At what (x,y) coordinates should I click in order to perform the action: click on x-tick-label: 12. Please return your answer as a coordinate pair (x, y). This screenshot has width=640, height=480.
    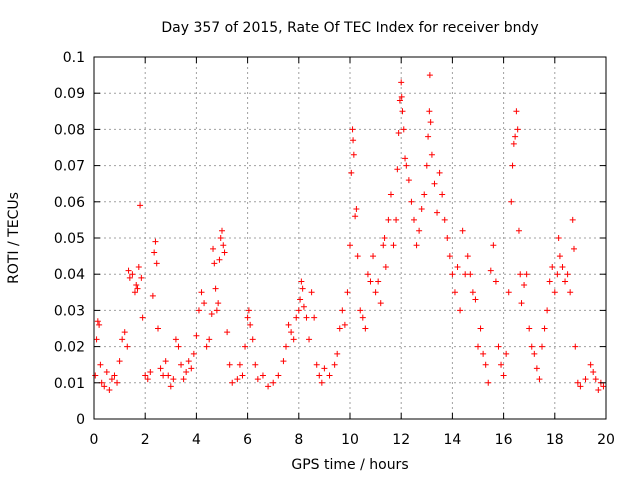
    Looking at the image, I should click on (401, 440).